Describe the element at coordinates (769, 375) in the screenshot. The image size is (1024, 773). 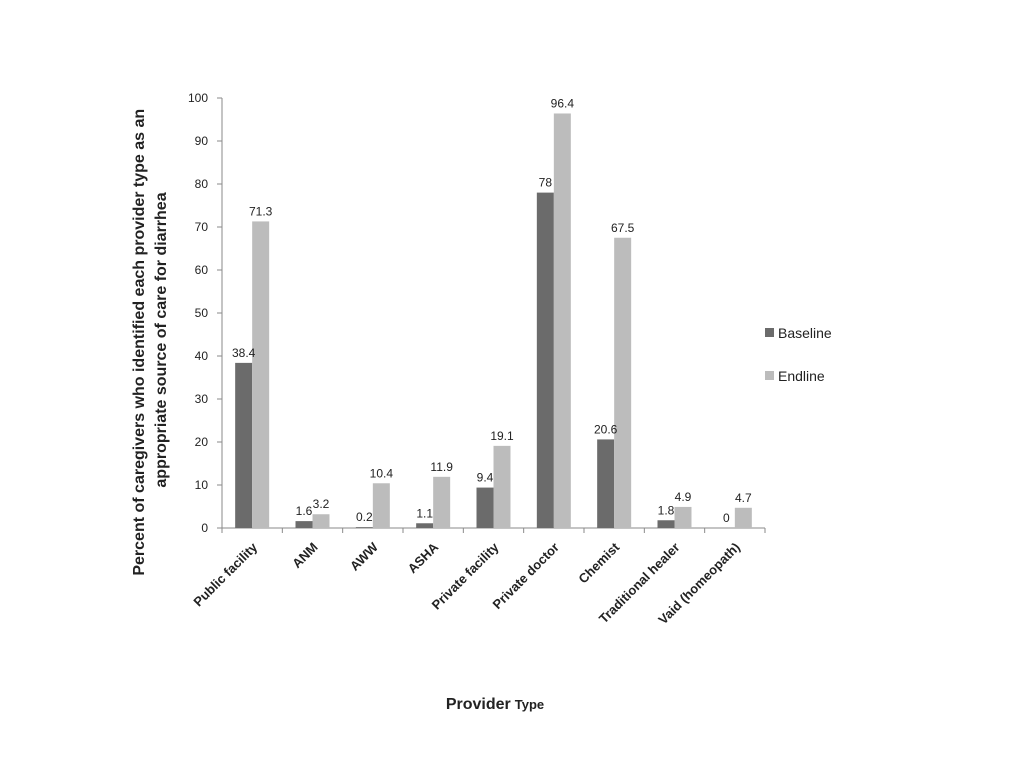
I see `legend-swatch-endline` at that location.